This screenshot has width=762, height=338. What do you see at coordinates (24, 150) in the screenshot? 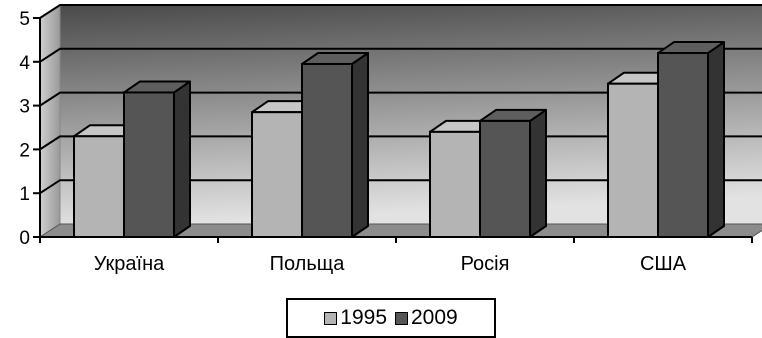
I see `y-tick-label-2: 2` at bounding box center [24, 150].